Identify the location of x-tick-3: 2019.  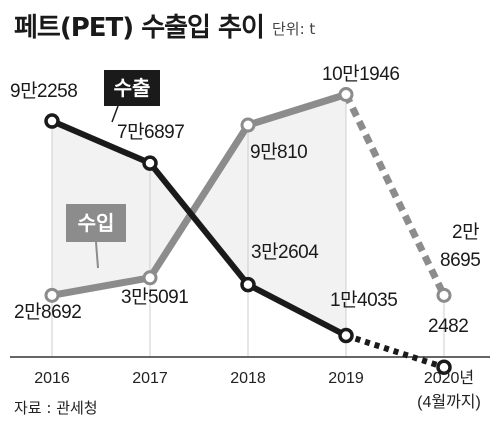
(346, 378).